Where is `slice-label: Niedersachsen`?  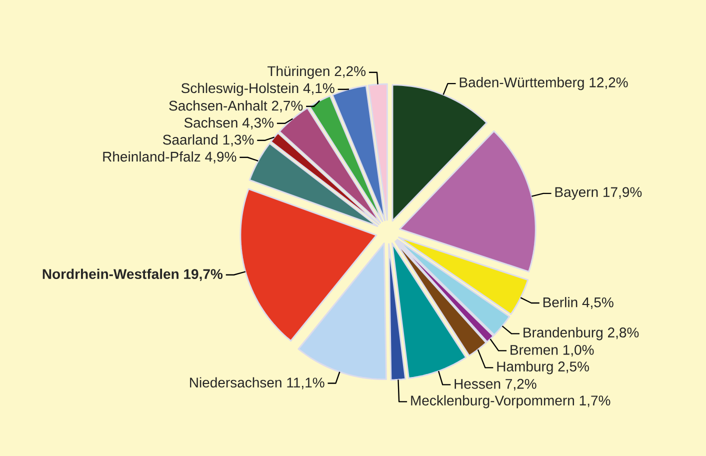
slice-label: Niedersachsen is located at coordinates (236, 382).